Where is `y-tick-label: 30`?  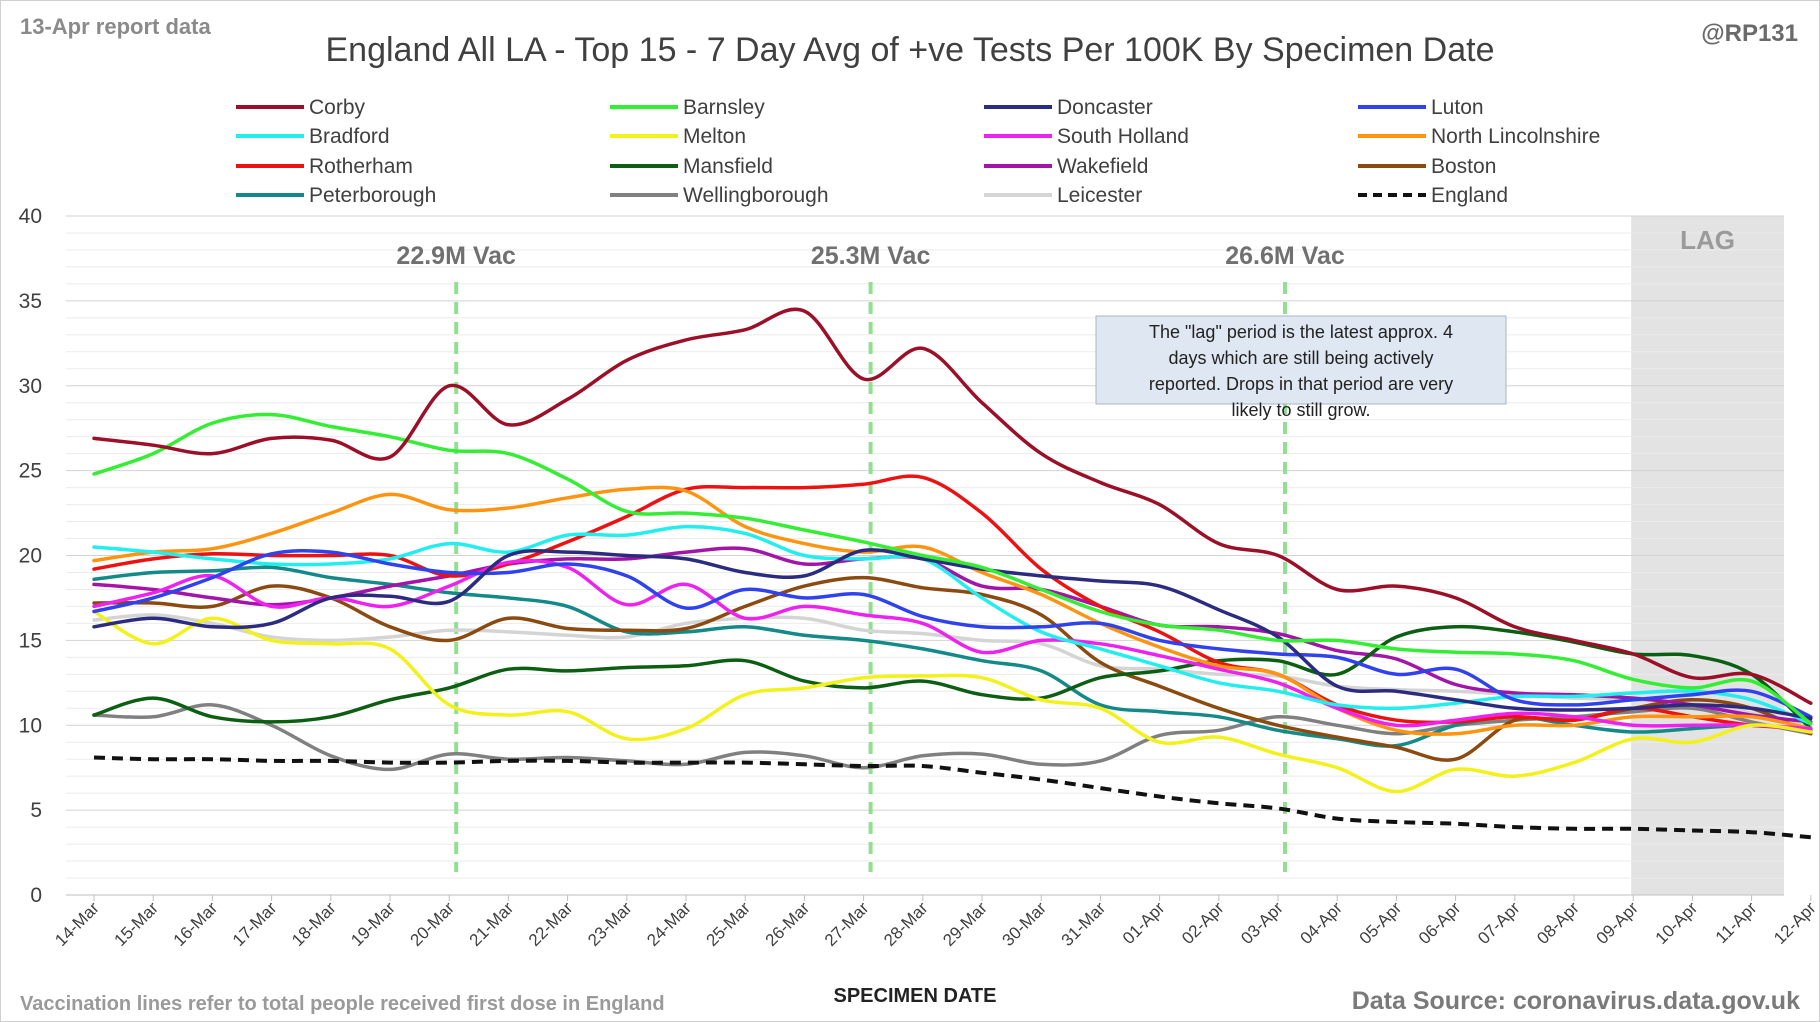
y-tick-label: 30 is located at coordinates (30, 386).